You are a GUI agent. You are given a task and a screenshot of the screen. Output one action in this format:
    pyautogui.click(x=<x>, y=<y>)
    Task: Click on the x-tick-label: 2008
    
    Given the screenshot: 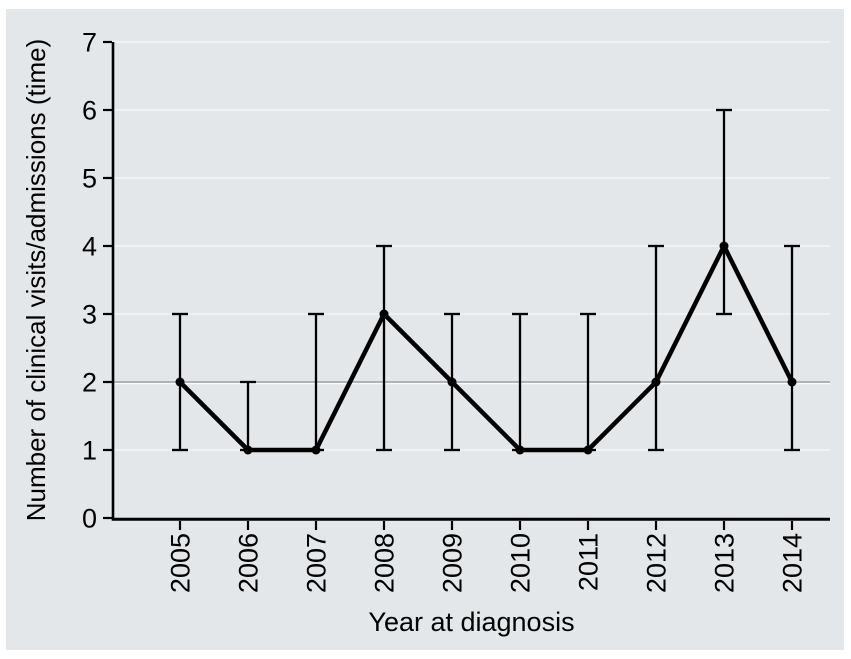 What is the action you would take?
    pyautogui.click(x=384, y=563)
    